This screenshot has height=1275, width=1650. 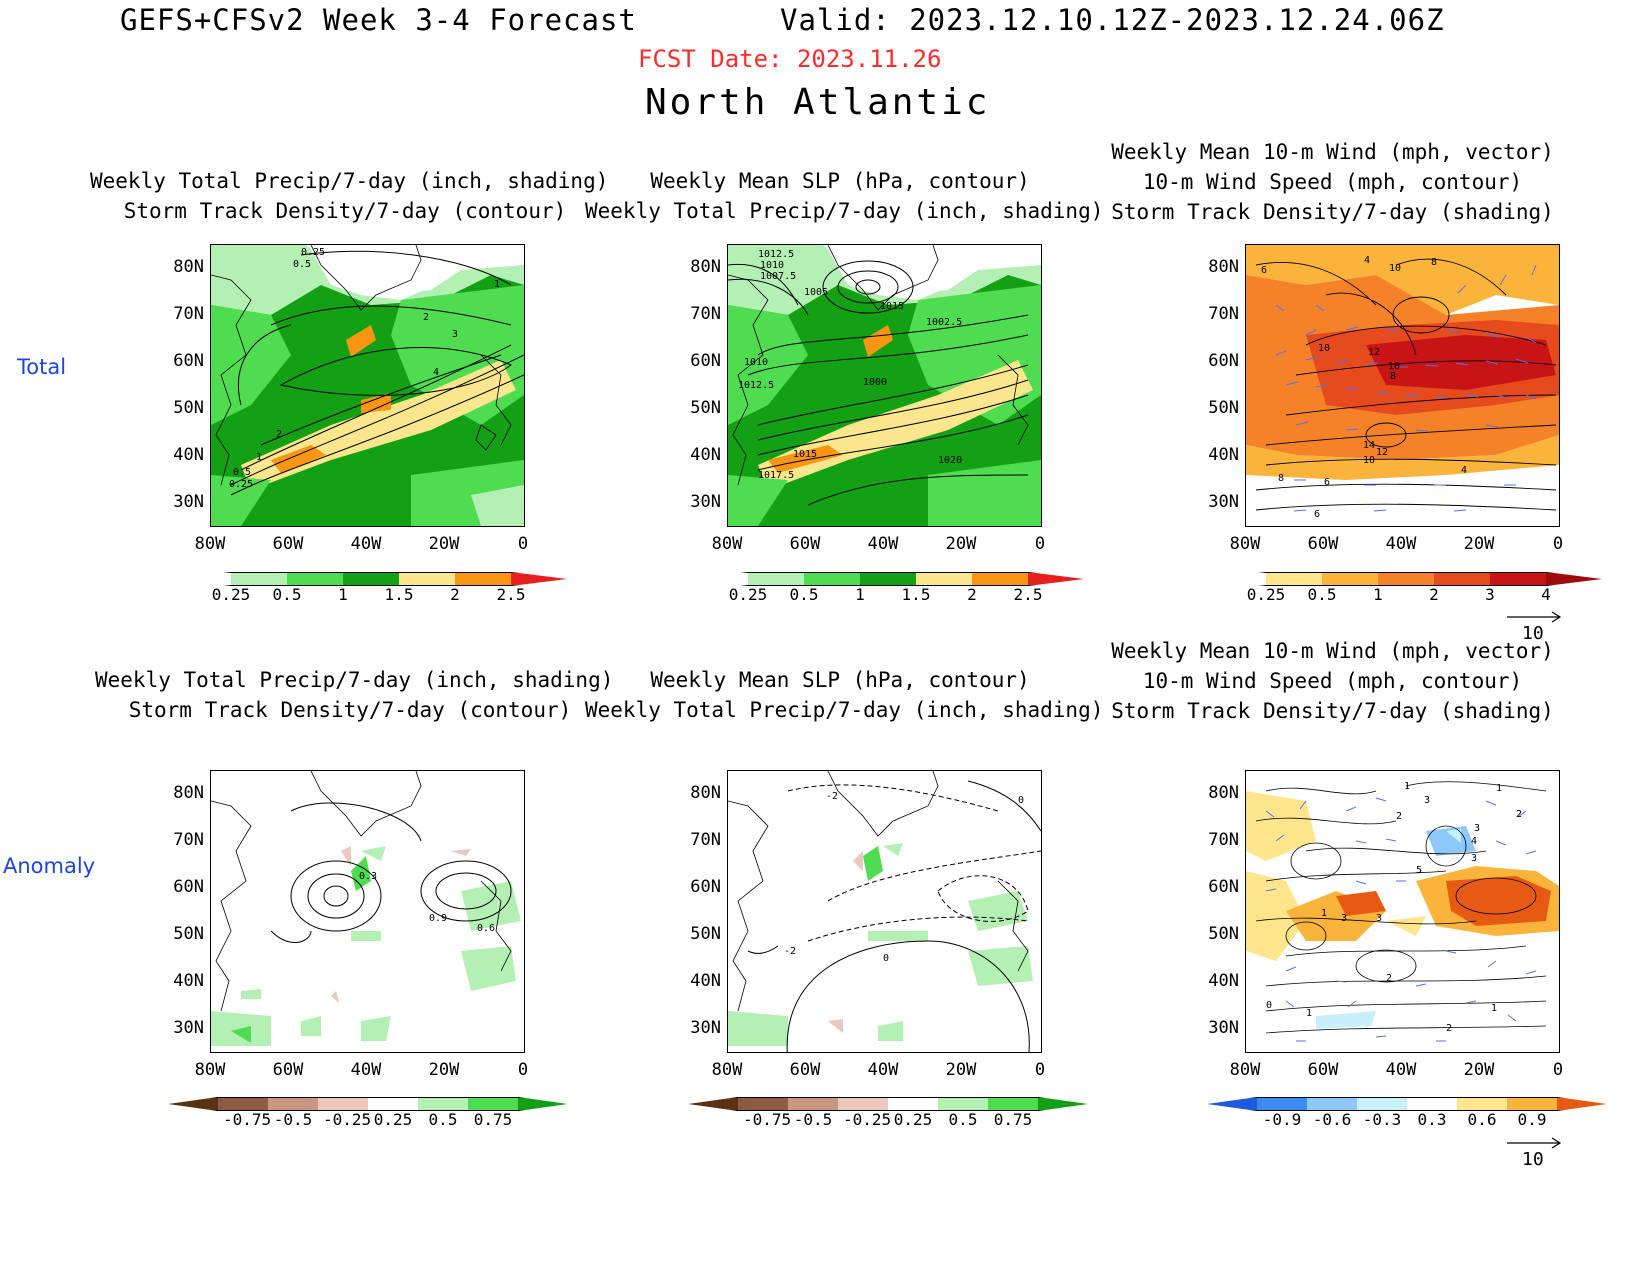 What do you see at coordinates (343, 594) in the screenshot?
I see `colorbar-tick-label: 1` at bounding box center [343, 594].